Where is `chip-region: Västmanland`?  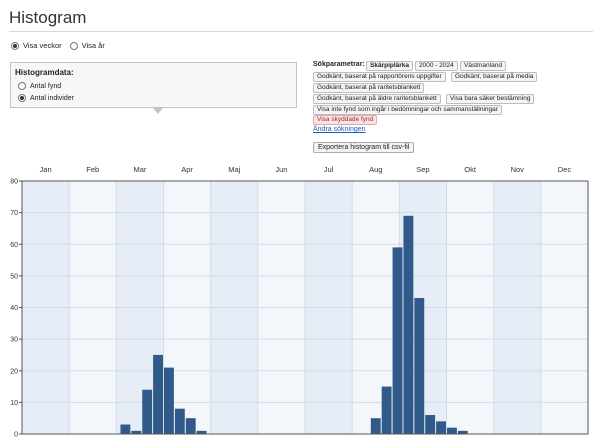
chip-region: Västmanland is located at coordinates (483, 66).